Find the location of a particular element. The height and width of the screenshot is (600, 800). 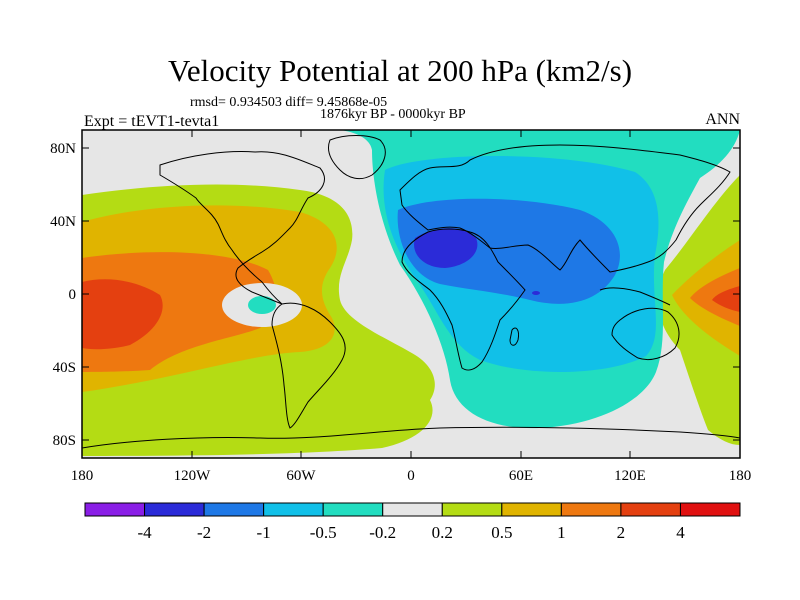

stats-label: rmsd= 0.934503 diff= 9.45868e-05 is located at coordinates (289, 102).